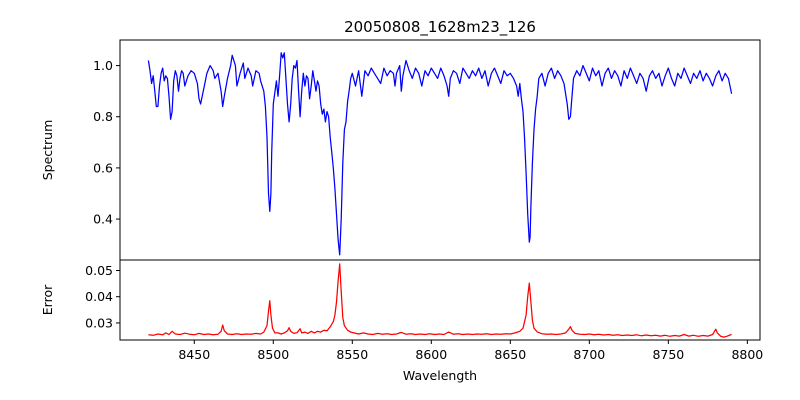 Image resolution: width=800 pixels, height=400 pixels. Describe the element at coordinates (440, 27) in the screenshot. I see `chart-title: 20050808_1628m23_126` at that location.